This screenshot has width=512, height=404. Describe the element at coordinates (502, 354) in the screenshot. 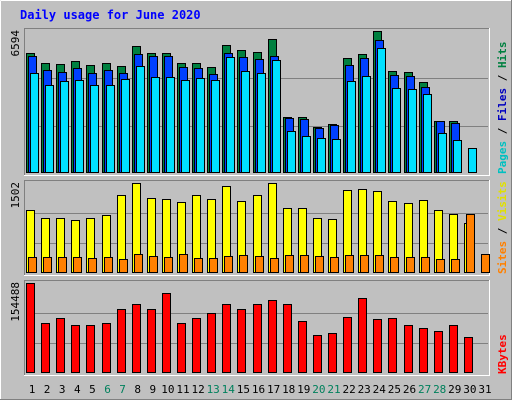

I see `legend-entry: KBytes` at that location.